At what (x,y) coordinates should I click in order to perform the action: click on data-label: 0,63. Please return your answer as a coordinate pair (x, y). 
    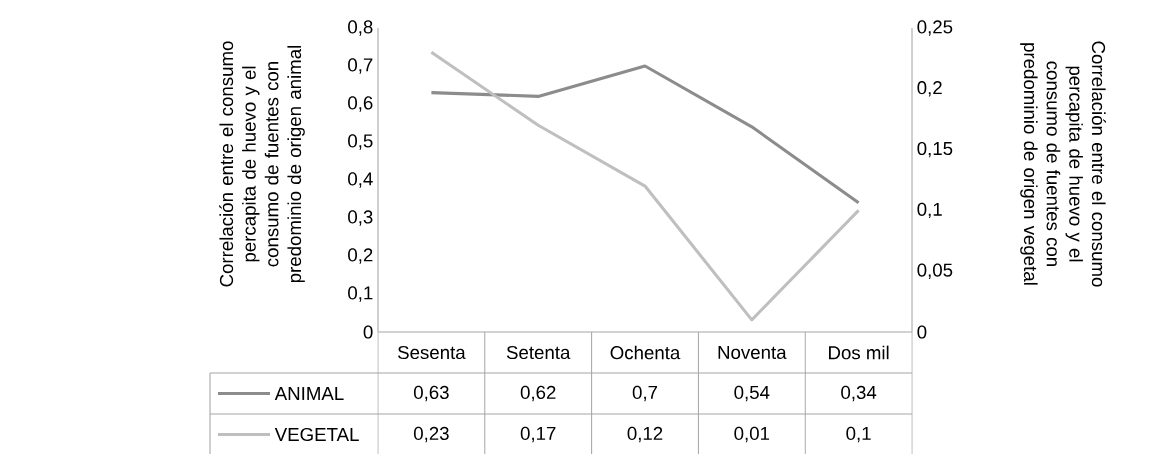
    Looking at the image, I should click on (431, 393).